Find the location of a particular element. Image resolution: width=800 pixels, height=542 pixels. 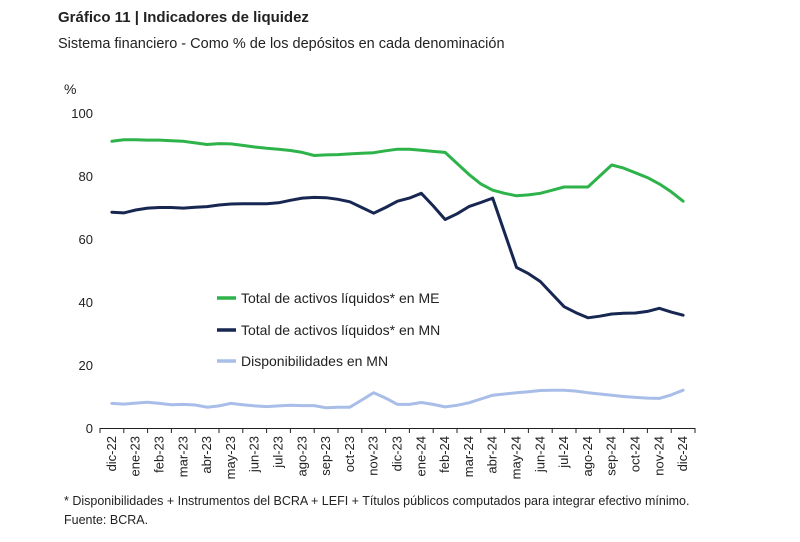

x-tick-label: feb-24 is located at coordinates (444, 454).